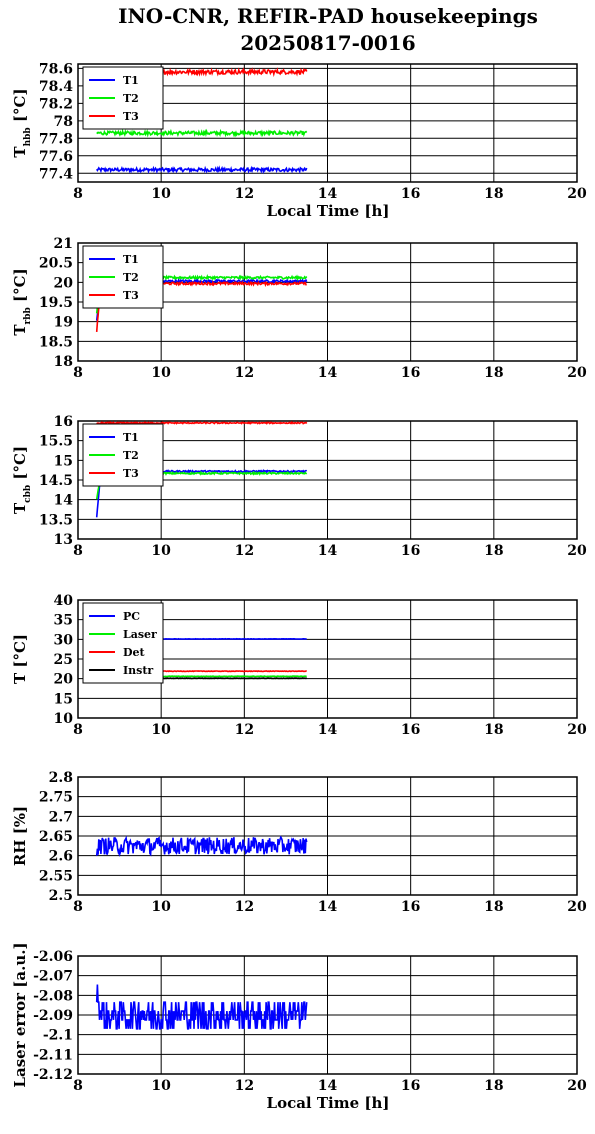  Describe the element at coordinates (64, 601) in the screenshot. I see `y-tick-label: 40` at that location.